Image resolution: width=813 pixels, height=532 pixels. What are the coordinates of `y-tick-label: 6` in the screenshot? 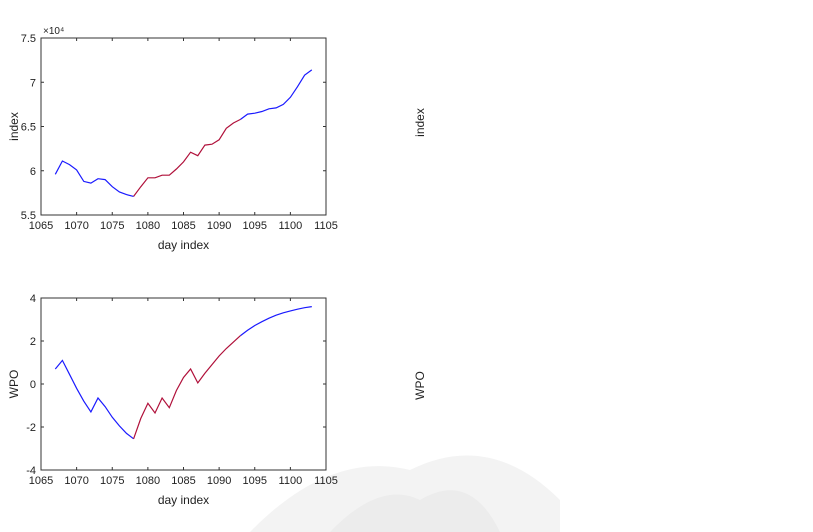 It's located at (33, 172).